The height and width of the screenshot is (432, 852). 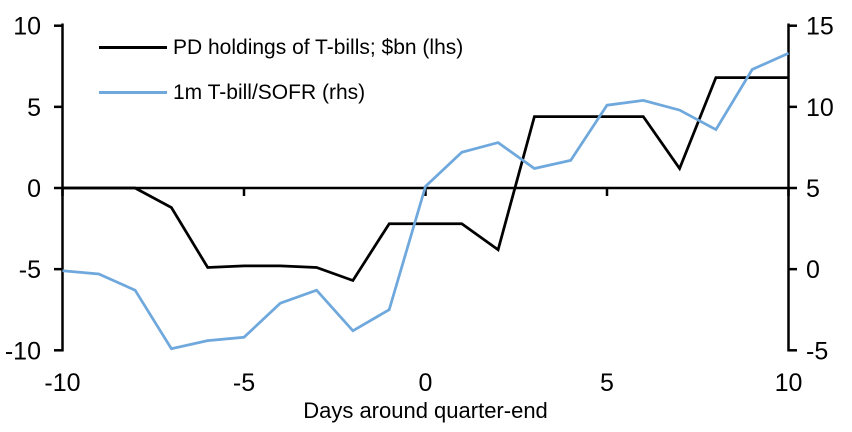 What do you see at coordinates (820, 27) in the screenshot?
I see `svg-text: 15` at bounding box center [820, 27].